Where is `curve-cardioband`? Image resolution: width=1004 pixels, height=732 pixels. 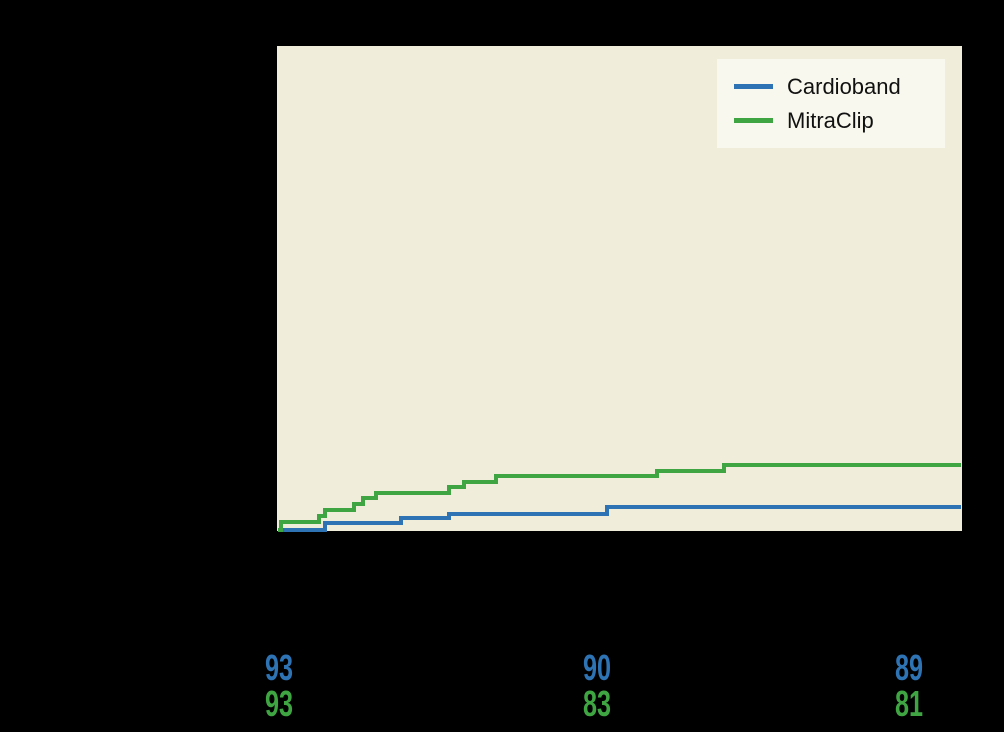 curve-cardioband is located at coordinates (619, 518).